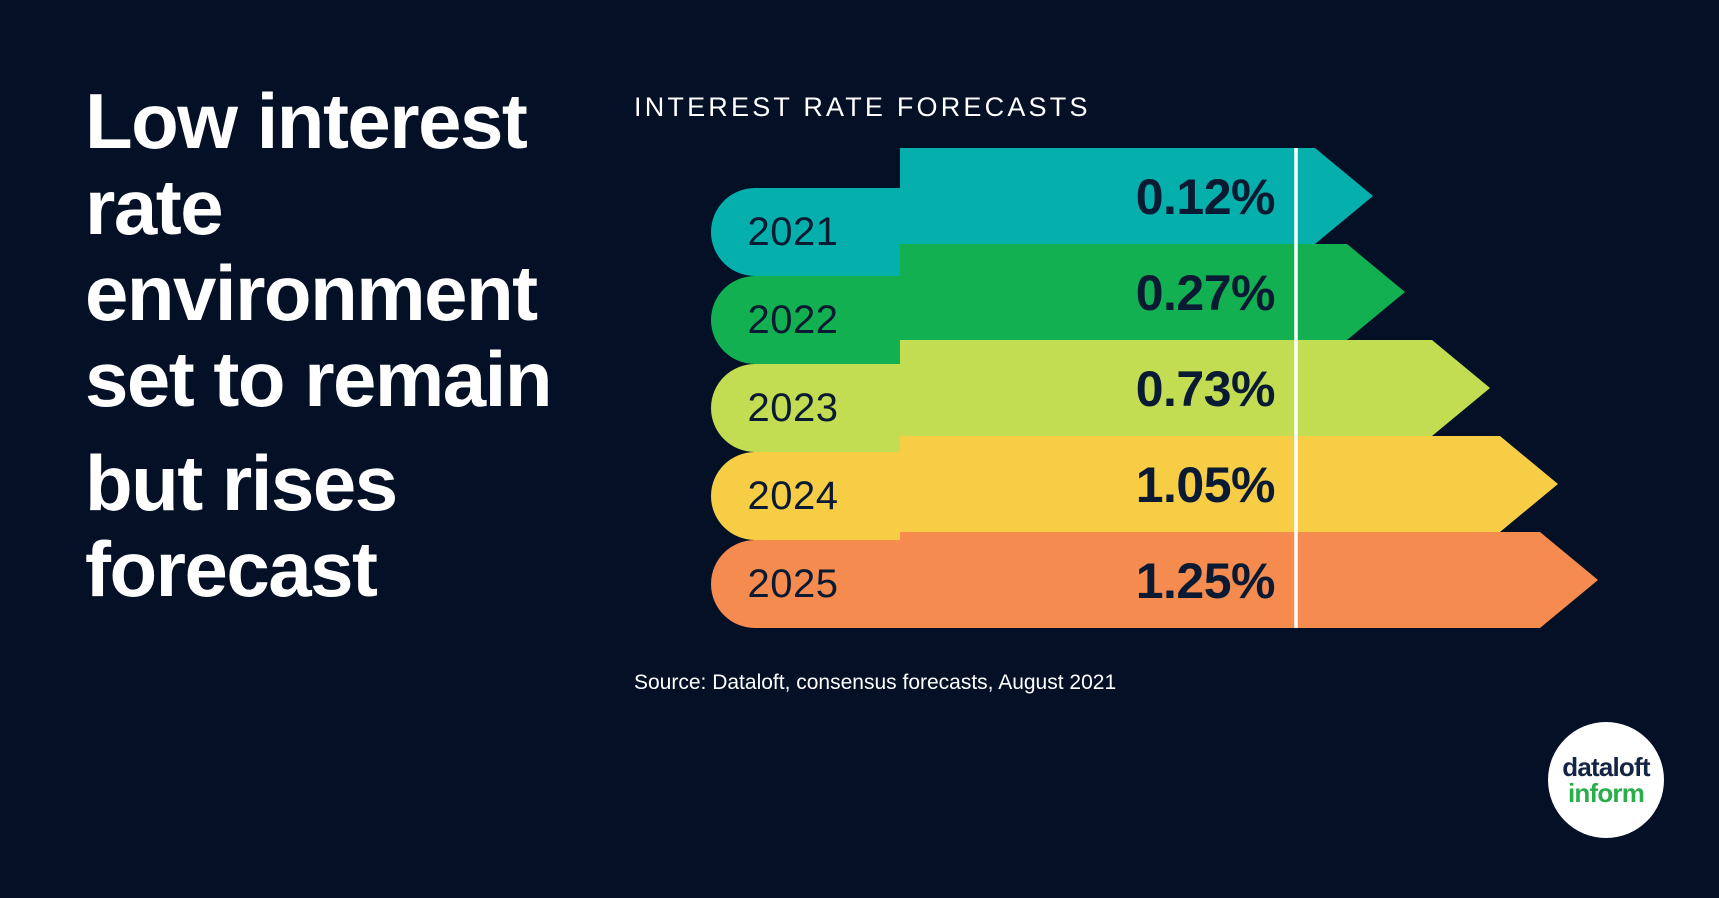 This screenshot has width=1719, height=898. What do you see at coordinates (931, 210) in the screenshot?
I see `side-face-2021` at bounding box center [931, 210].